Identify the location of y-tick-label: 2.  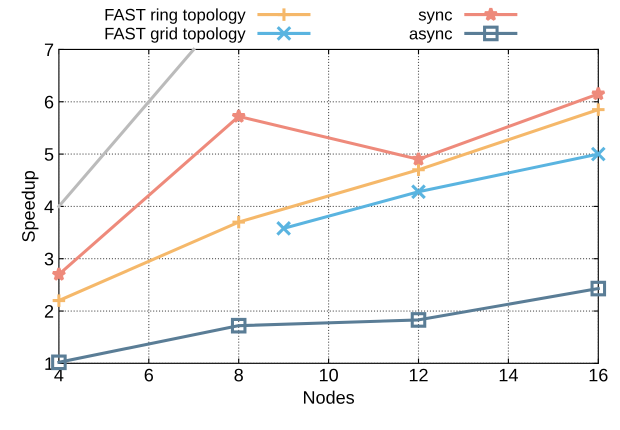
(49, 311).